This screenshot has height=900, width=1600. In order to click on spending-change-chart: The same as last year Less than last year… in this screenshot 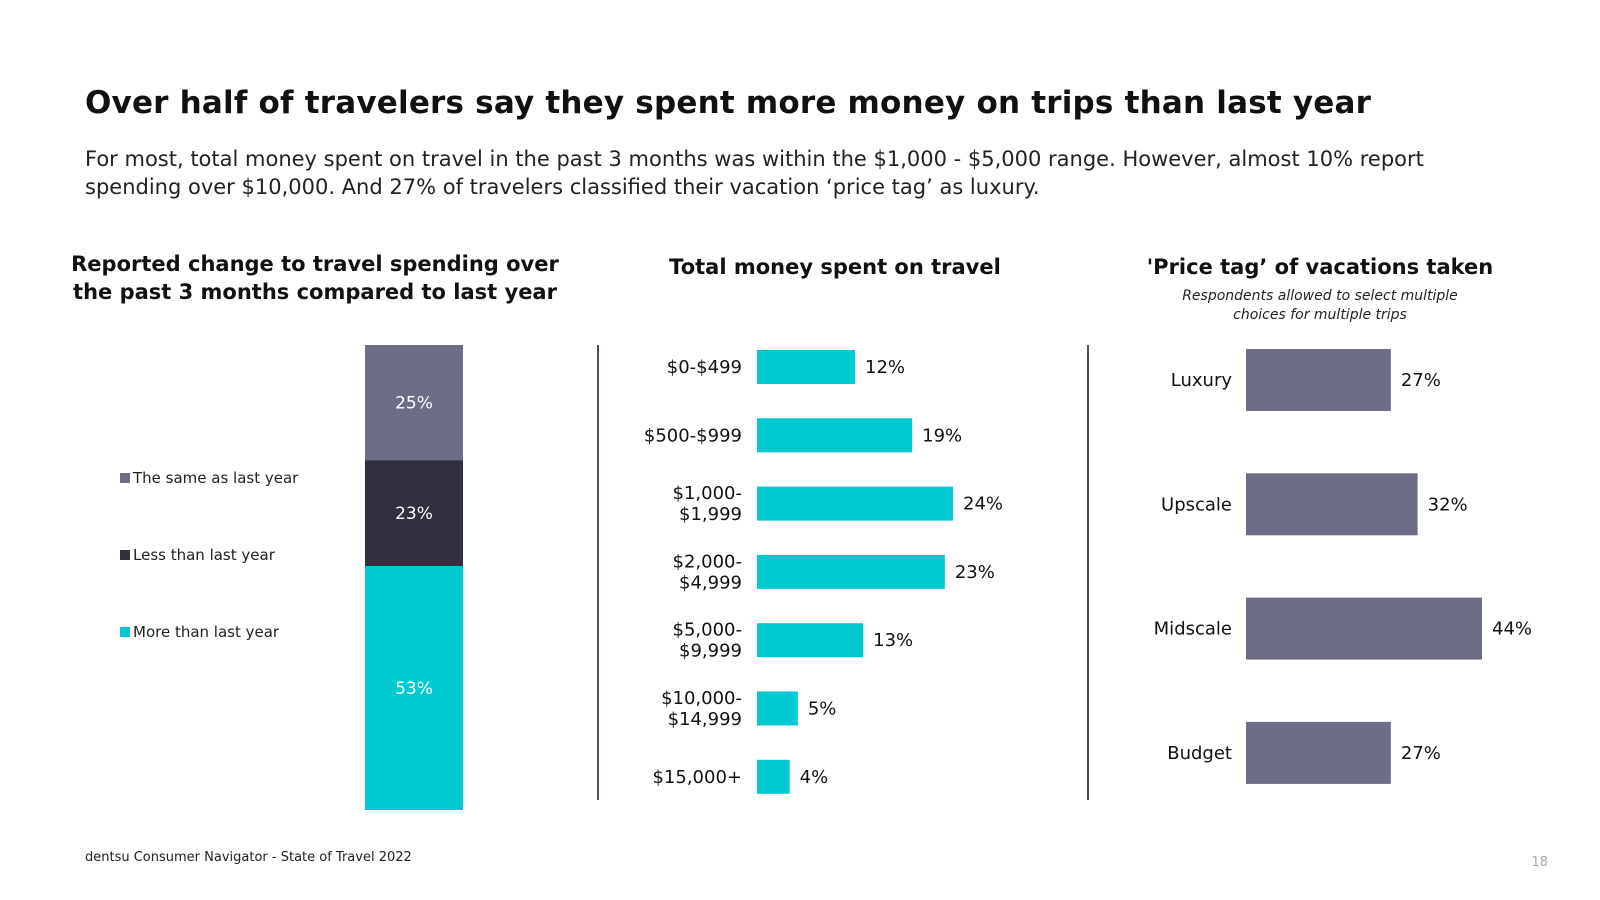, I will do `click(291, 577)`.